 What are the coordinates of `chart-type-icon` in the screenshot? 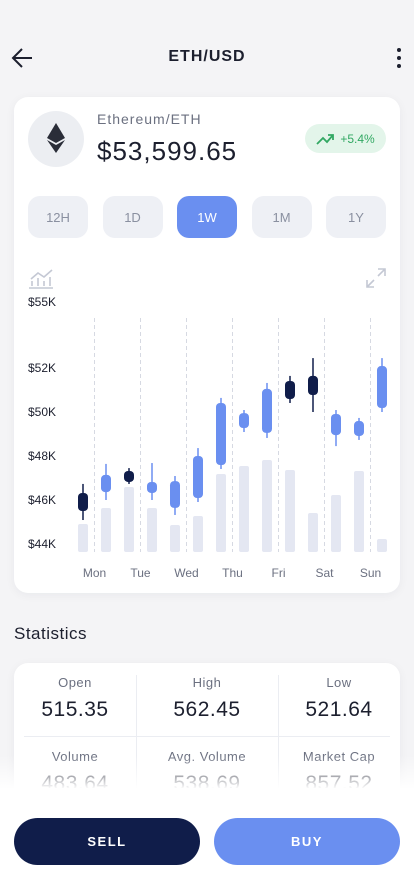 It's located at (41, 278).